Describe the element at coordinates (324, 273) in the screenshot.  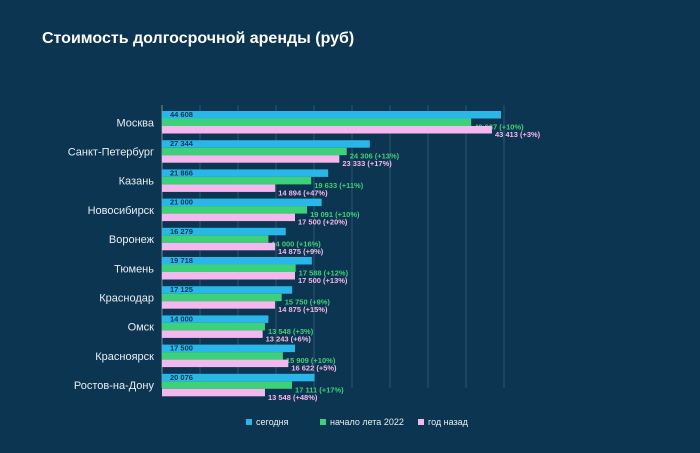
I see `data-label: 17 588 (+12%)` at that location.